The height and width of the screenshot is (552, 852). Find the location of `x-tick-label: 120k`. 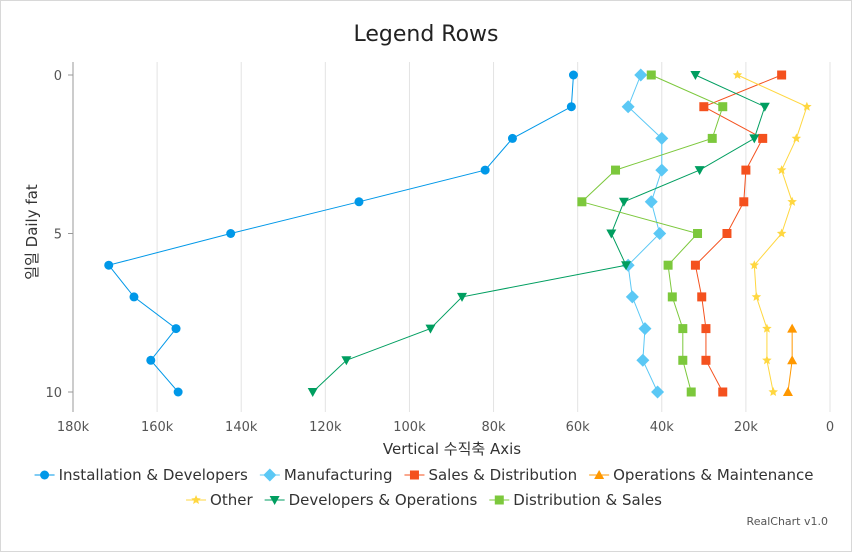

x-tick-label: 120k is located at coordinates (325, 427).